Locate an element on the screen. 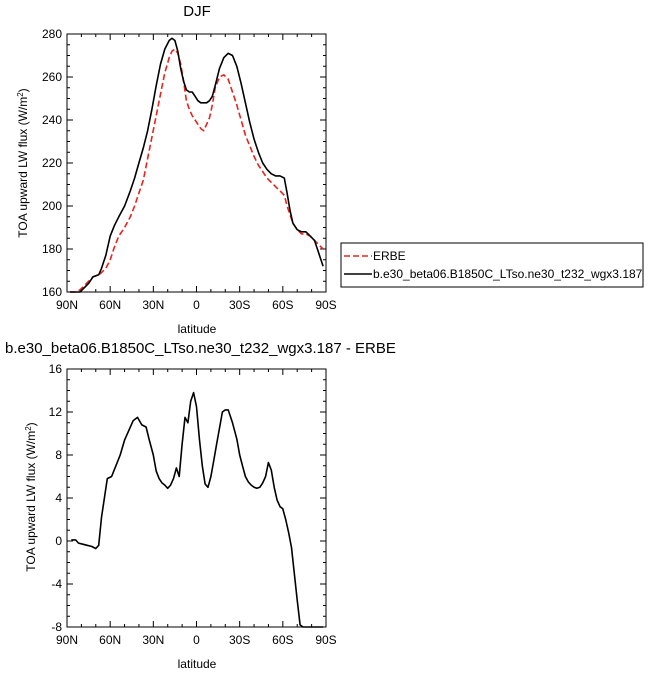 This screenshot has height=674, width=648. top-x-tick-label: 60S is located at coordinates (282, 305).